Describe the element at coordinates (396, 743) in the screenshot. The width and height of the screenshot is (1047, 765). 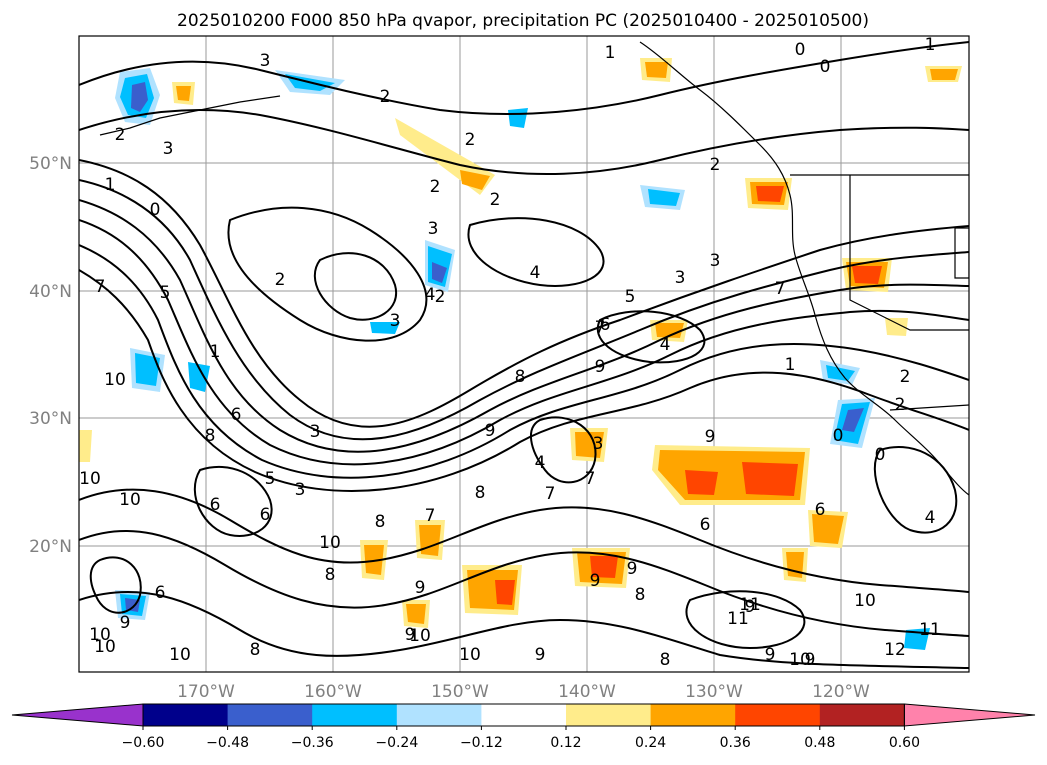
I see `colorbar-tick-label: −0.24` at that location.